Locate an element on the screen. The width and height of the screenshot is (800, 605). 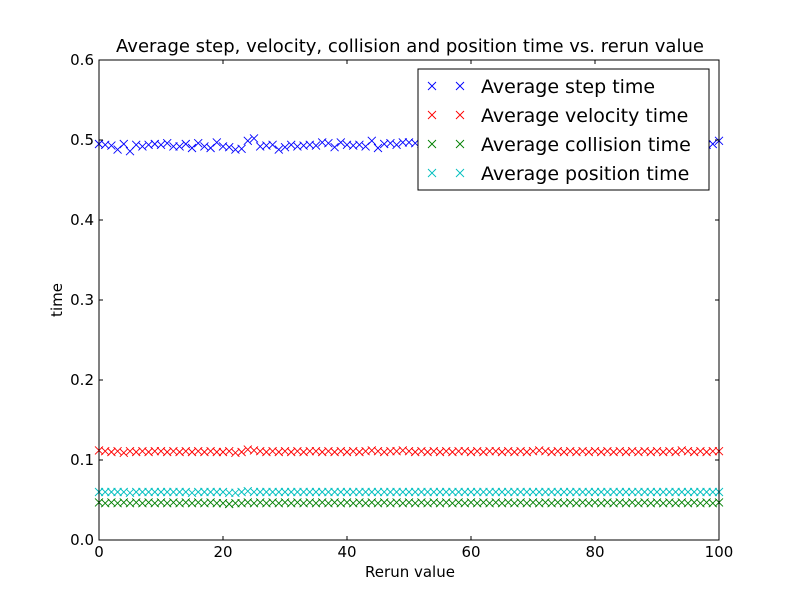
legend-item-0: Average step time is located at coordinates (541, 87).